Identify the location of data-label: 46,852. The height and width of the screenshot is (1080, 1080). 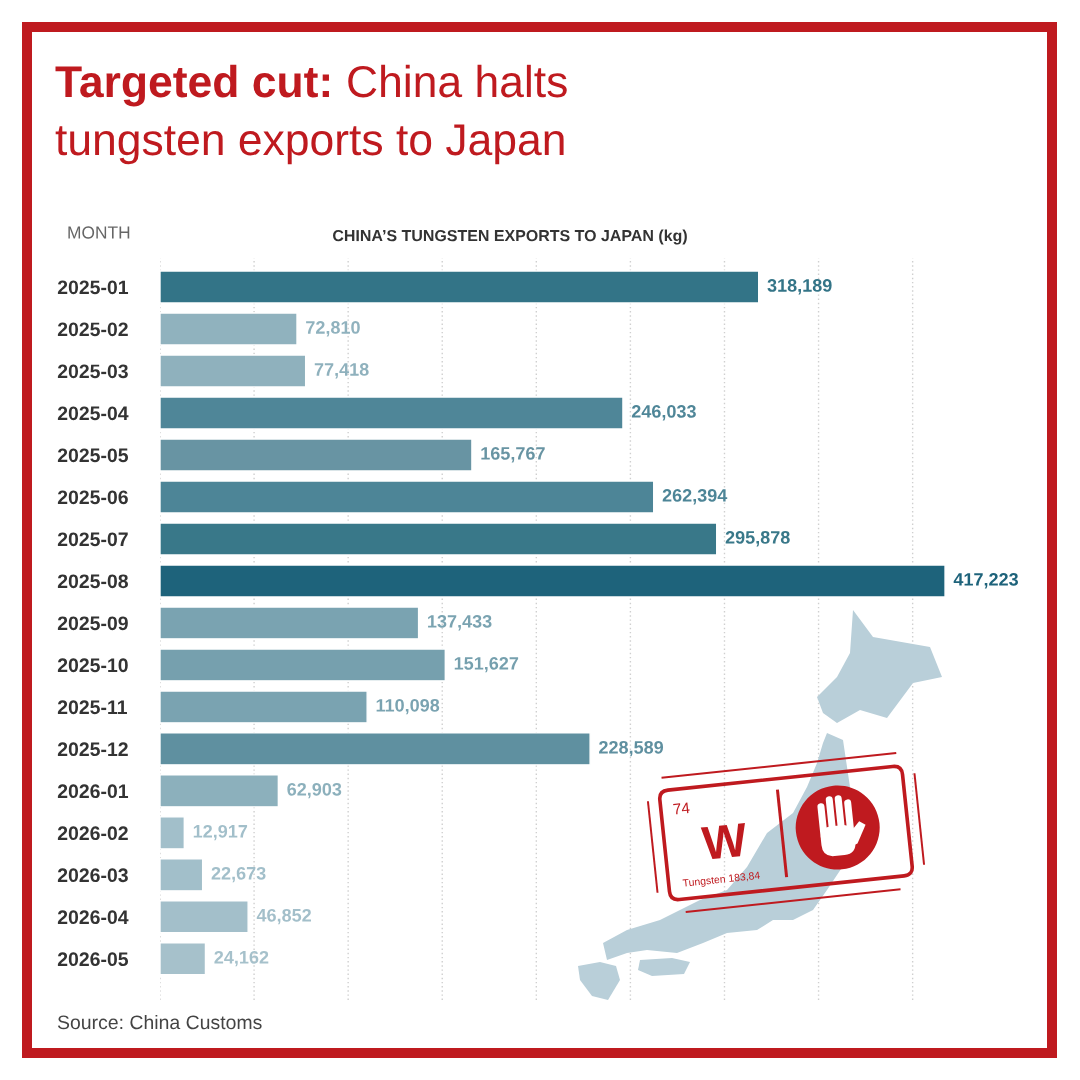
(283, 916).